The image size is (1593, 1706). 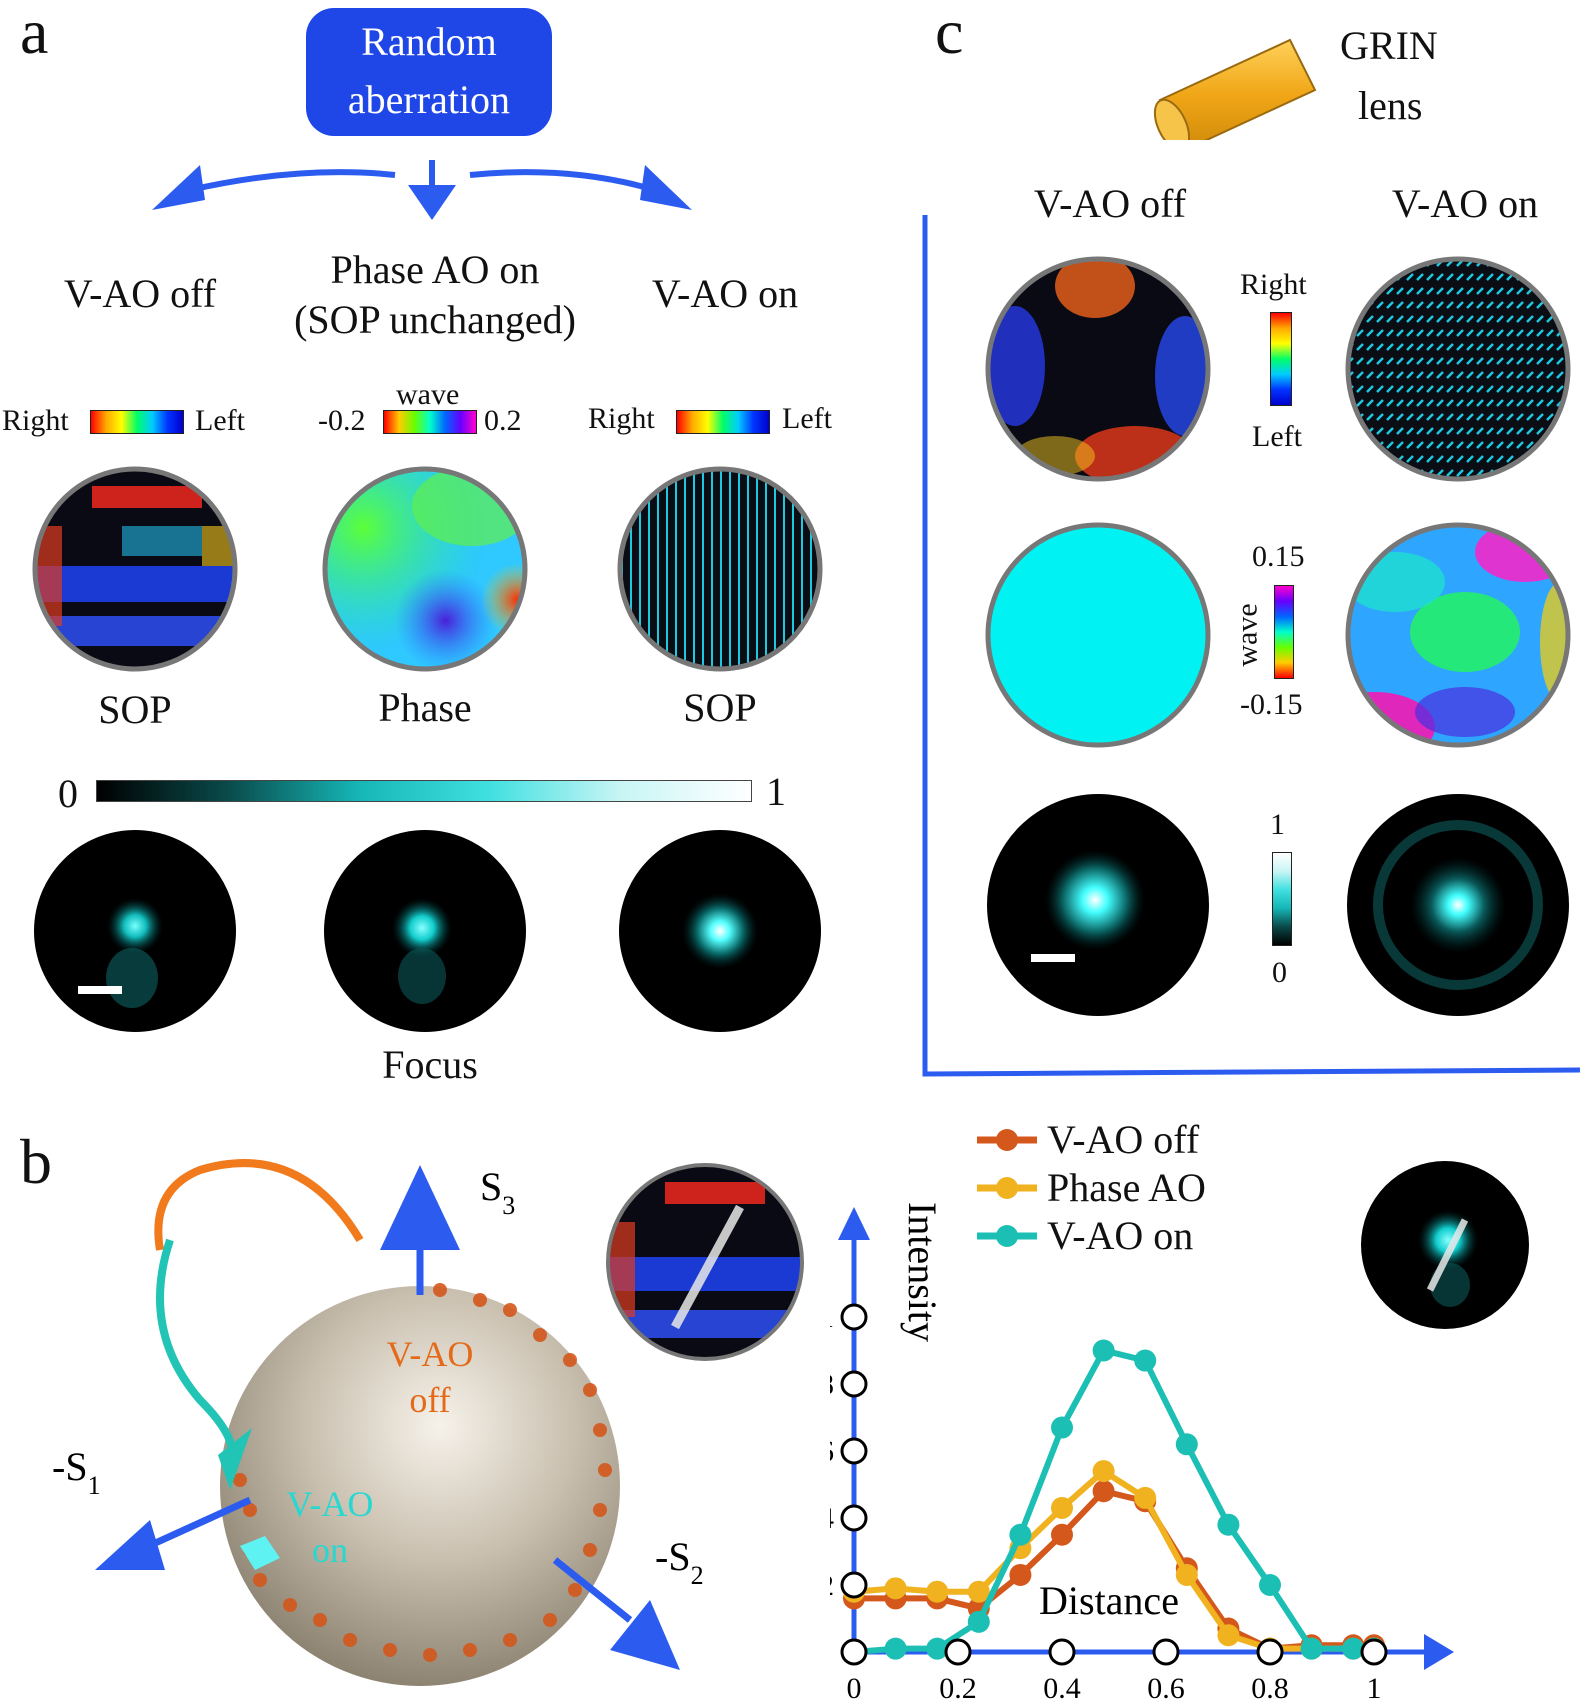 What do you see at coordinates (1166, 1688) in the screenshot?
I see `x-tick-label: 0.6` at bounding box center [1166, 1688].